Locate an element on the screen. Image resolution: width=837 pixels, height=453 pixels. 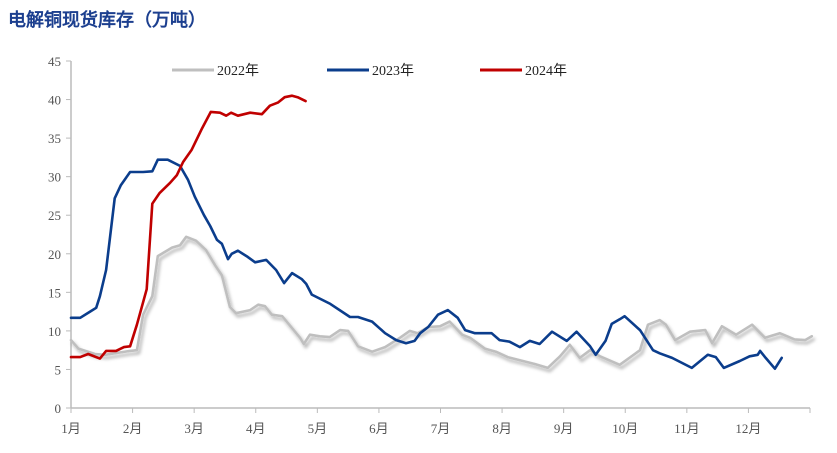
y-tick-label: 40 is located at coordinates (54, 100).